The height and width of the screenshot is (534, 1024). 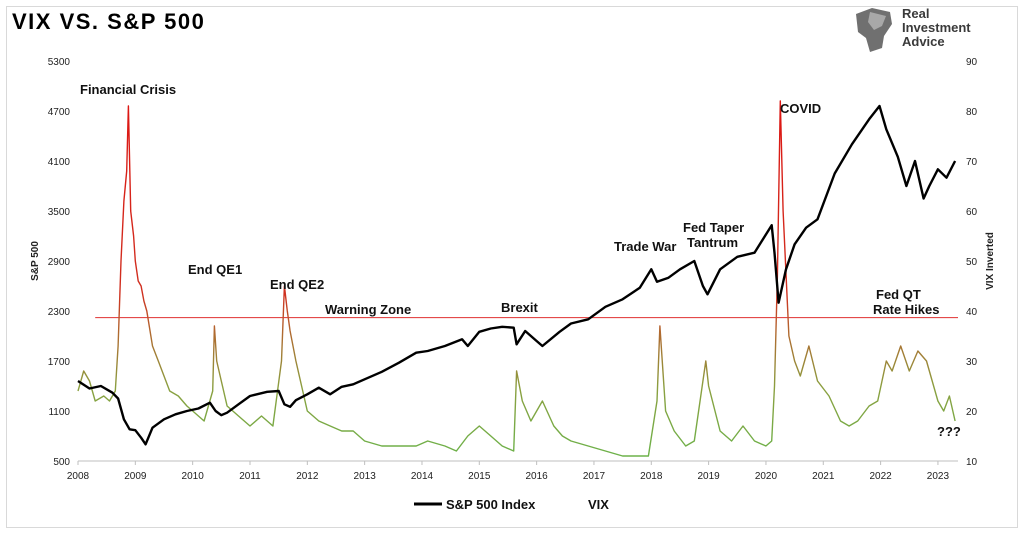 What do you see at coordinates (972, 362) in the screenshot?
I see `right-tick-label: 30` at bounding box center [972, 362].